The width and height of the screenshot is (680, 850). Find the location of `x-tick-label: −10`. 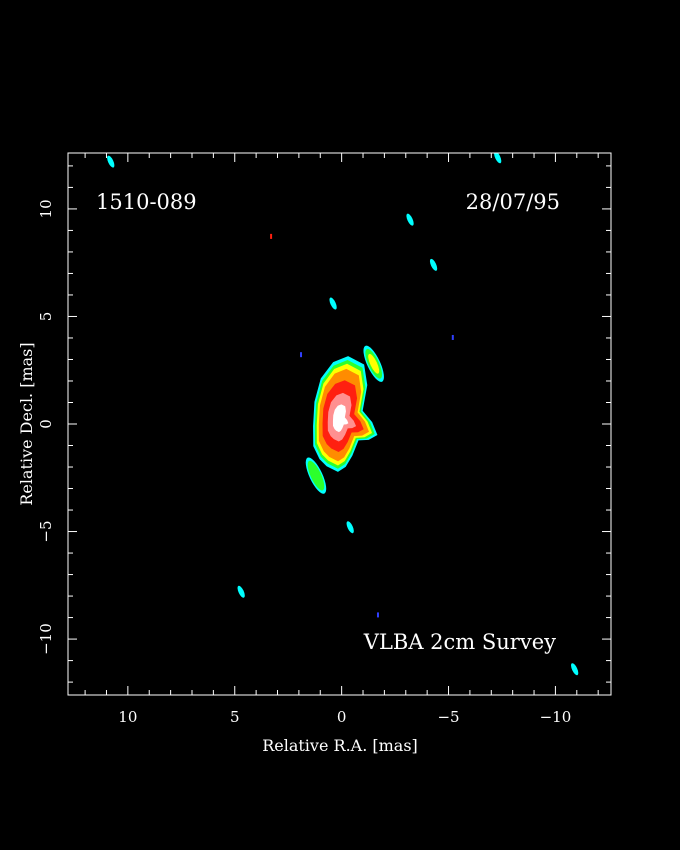

x-tick-label: −10 is located at coordinates (556, 717).